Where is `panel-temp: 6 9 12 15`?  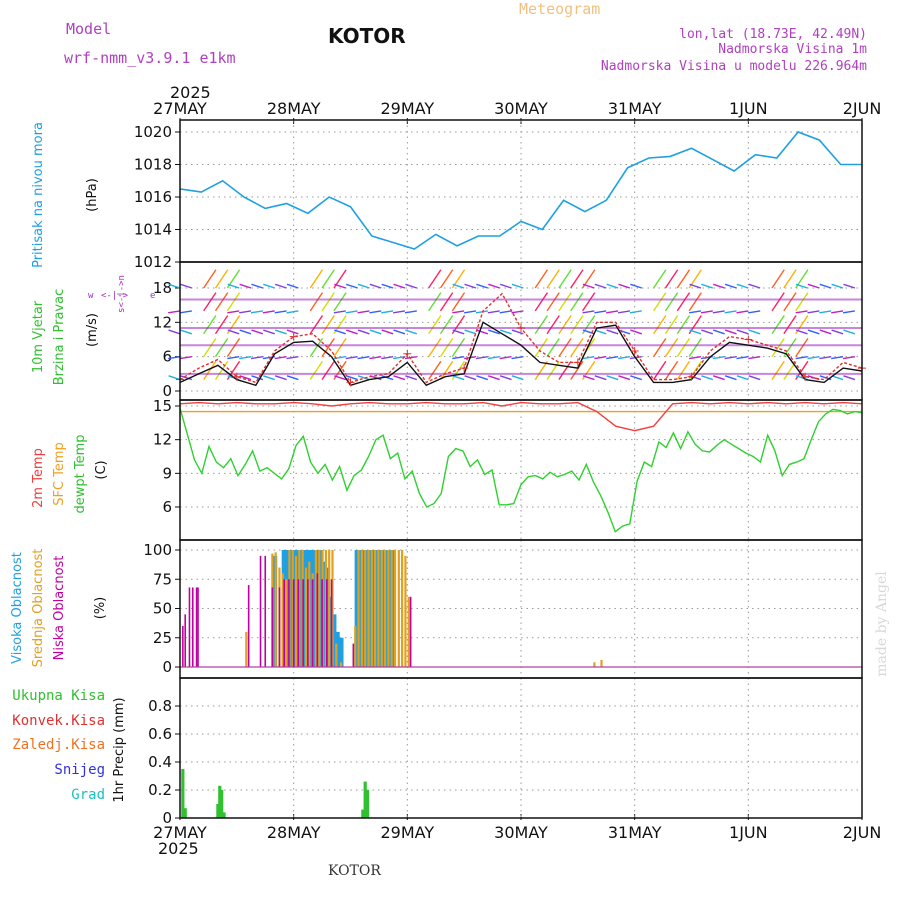 panel-temp: 6 9 12 15 is located at coordinates (508, 468).